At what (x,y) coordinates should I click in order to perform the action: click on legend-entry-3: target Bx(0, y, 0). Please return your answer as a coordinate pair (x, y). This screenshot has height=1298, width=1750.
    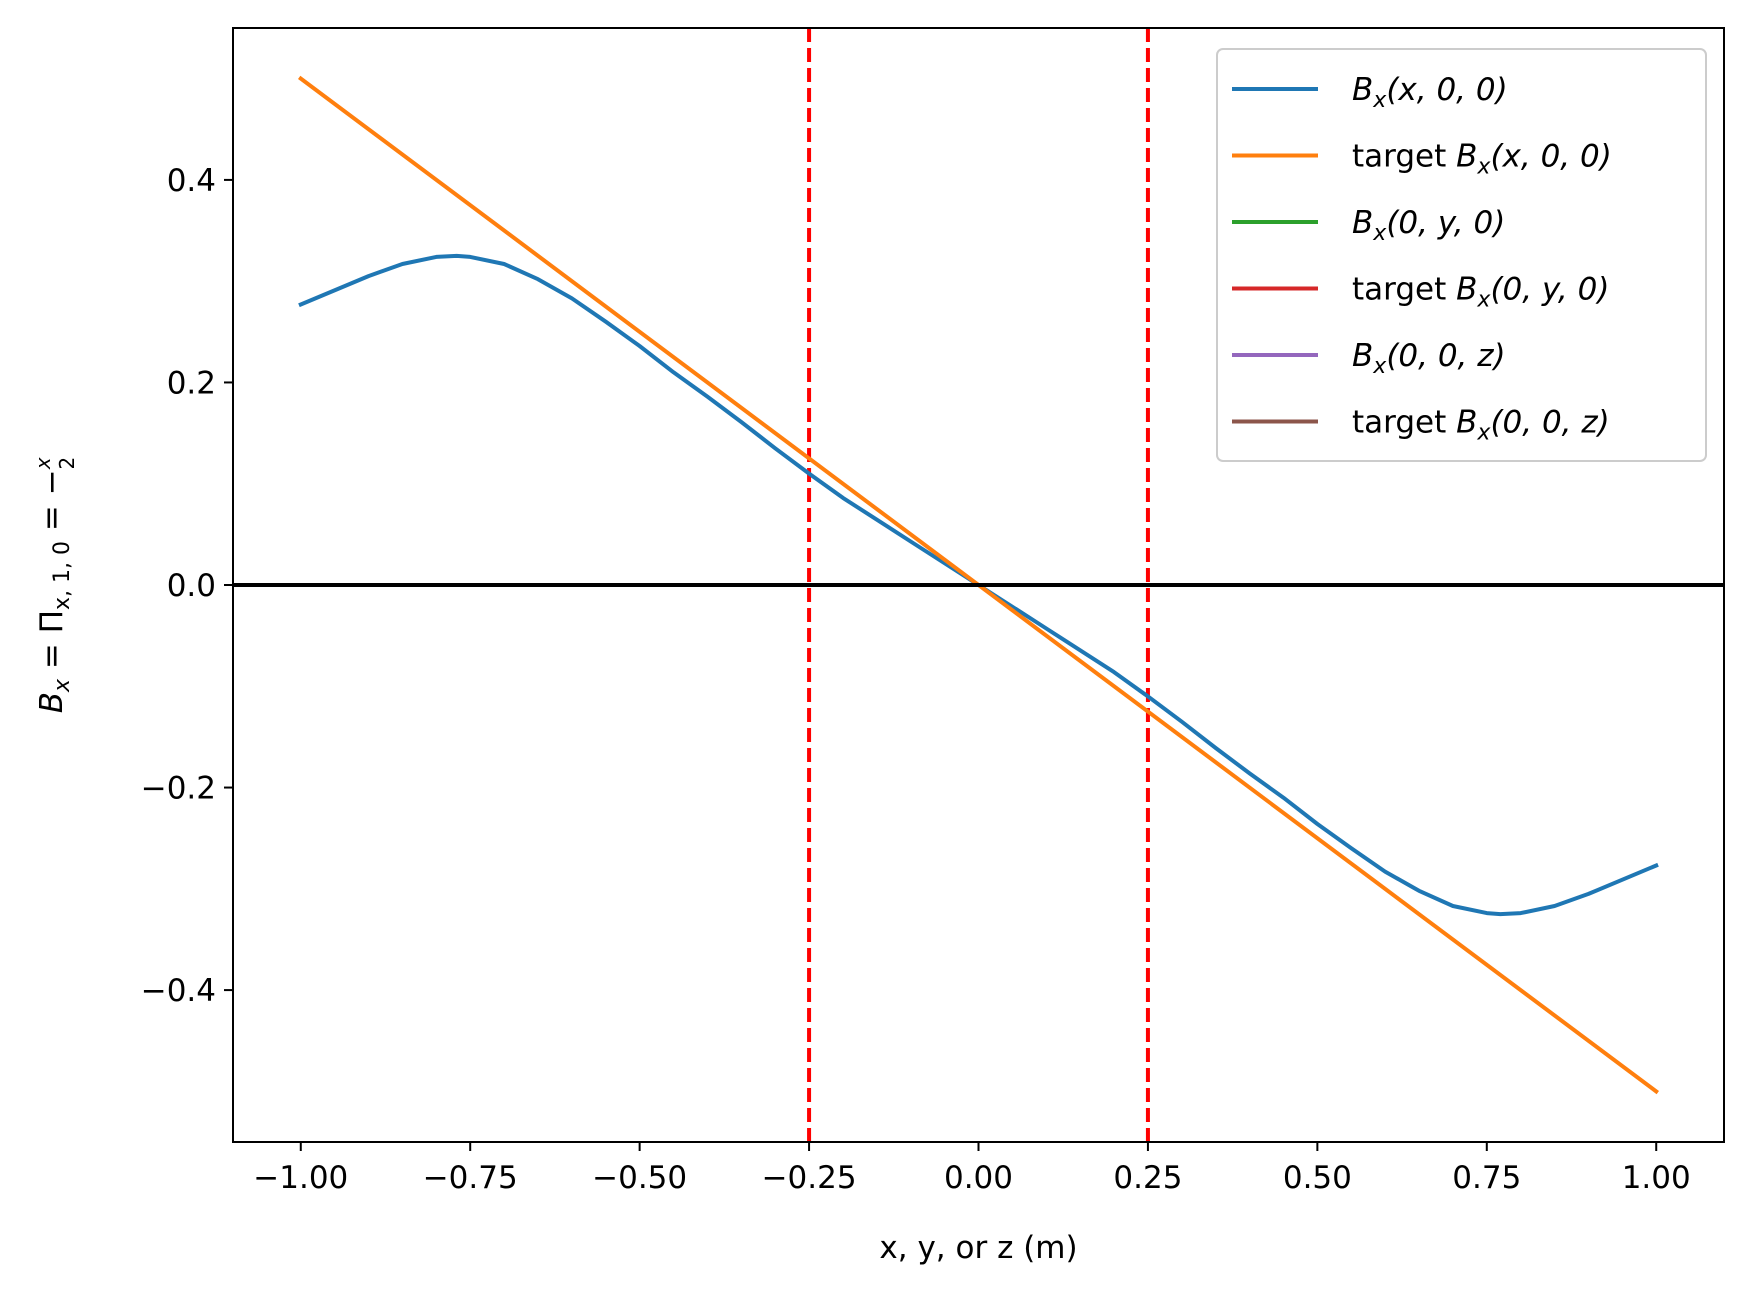
    Looking at the image, I should click on (1480, 292).